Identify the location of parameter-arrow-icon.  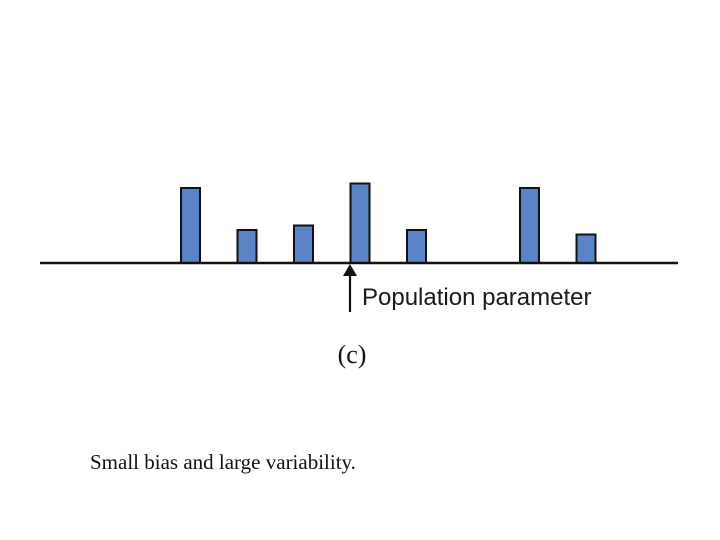
(350, 270).